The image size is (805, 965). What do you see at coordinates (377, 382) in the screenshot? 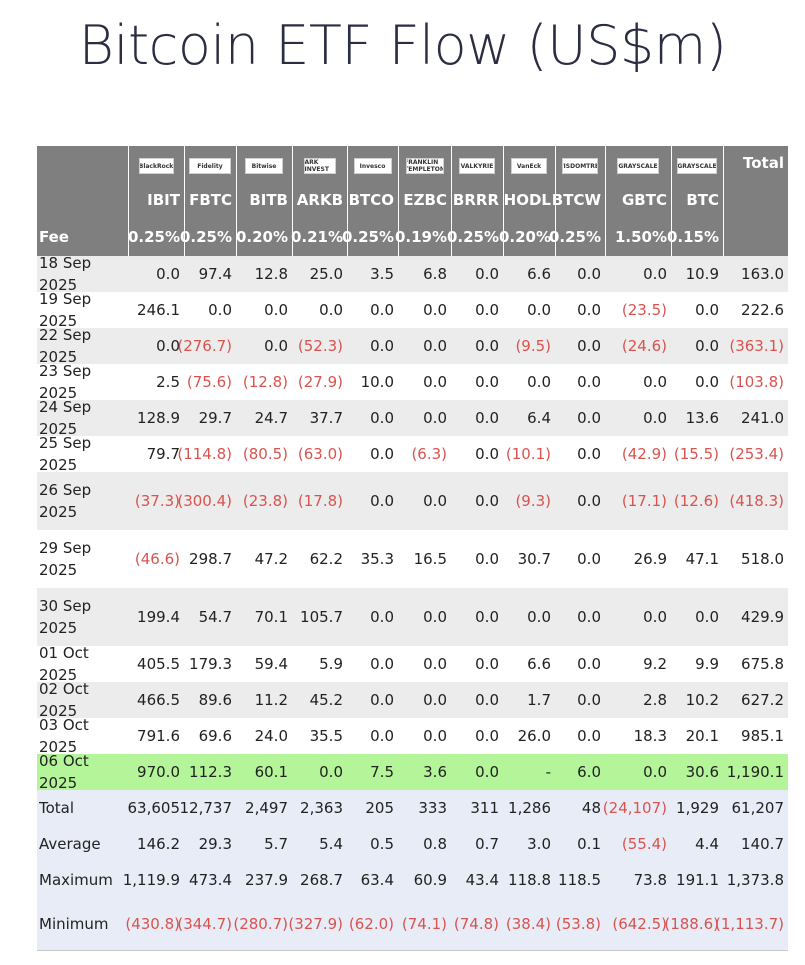
I see `flow-value: 10.0` at bounding box center [377, 382].